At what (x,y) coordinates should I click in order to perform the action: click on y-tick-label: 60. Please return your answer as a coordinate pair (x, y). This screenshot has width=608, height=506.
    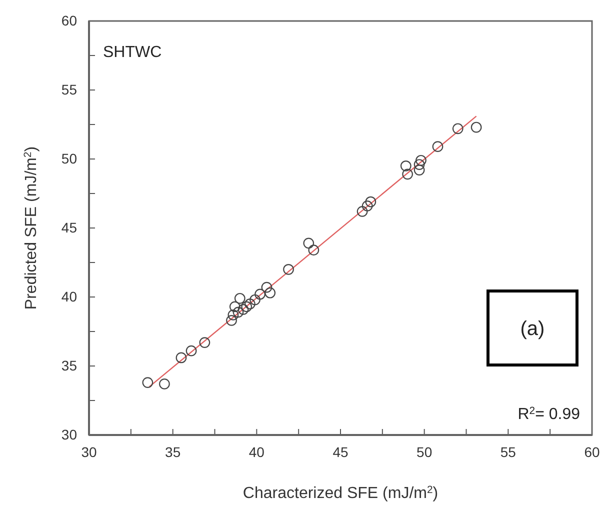
    Looking at the image, I should click on (69, 20).